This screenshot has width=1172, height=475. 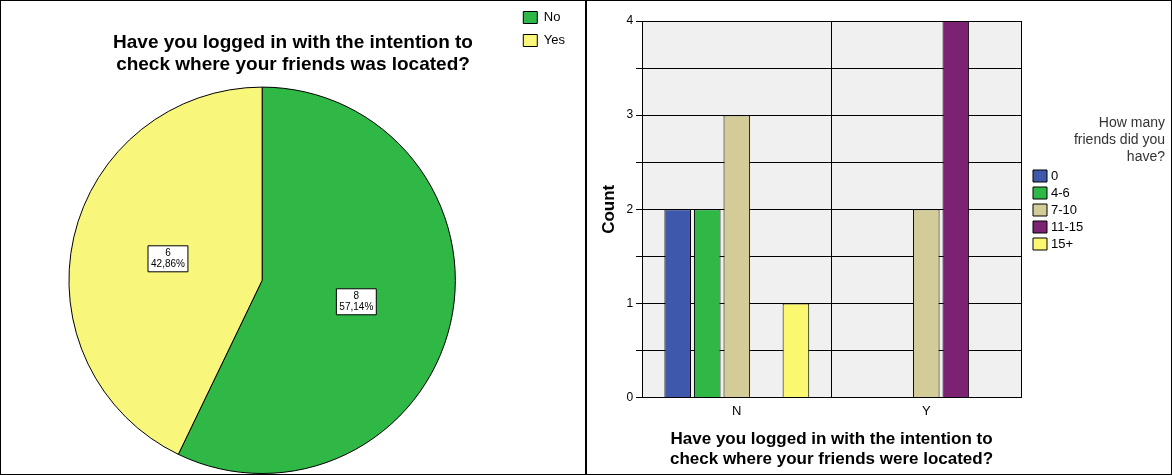 I want to click on y-tick-label: 0, so click(x=630, y=396).